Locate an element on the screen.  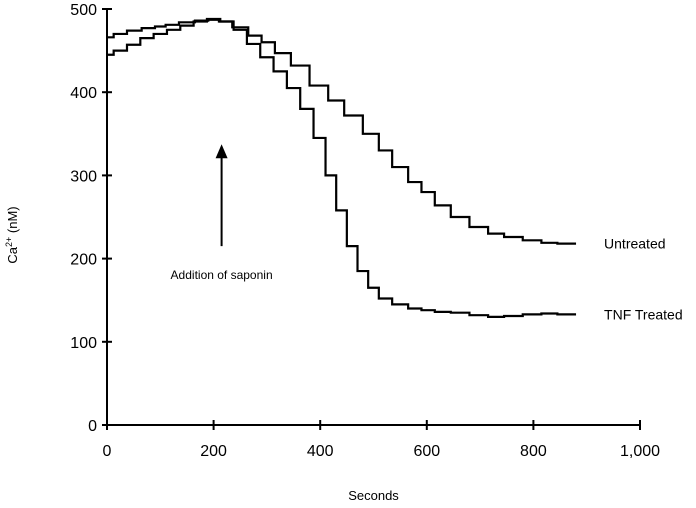
x-tick-label: 1,000 is located at coordinates (640, 451).